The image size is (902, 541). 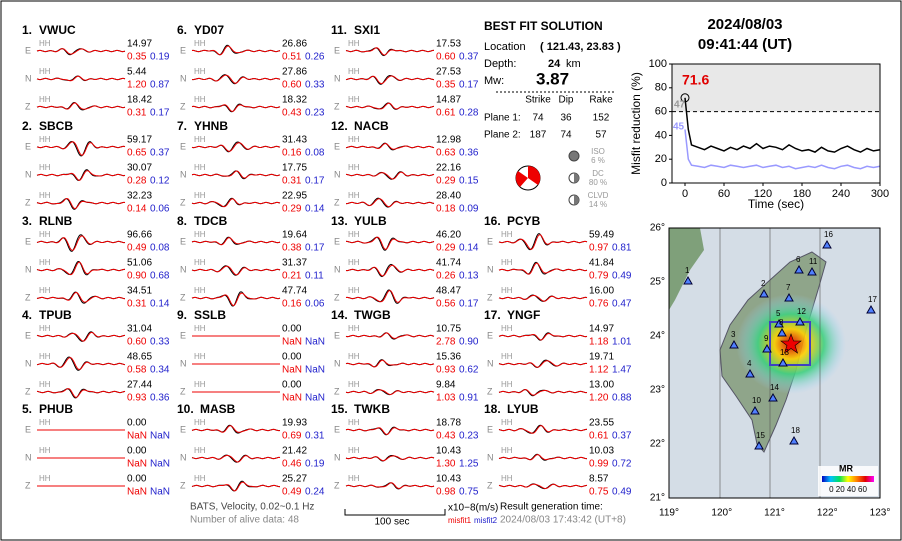 What do you see at coordinates (657, 282) in the screenshot?
I see `lat-tick-label: 25°` at bounding box center [657, 282].